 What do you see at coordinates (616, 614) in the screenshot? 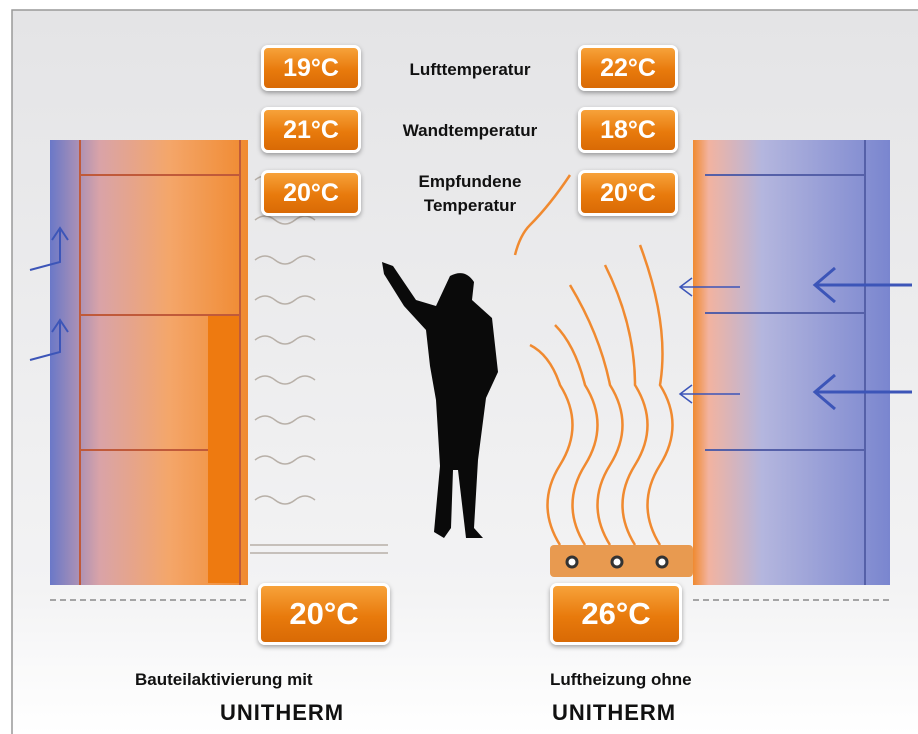
I see `floor-temp-right: 26°C` at bounding box center [616, 614].